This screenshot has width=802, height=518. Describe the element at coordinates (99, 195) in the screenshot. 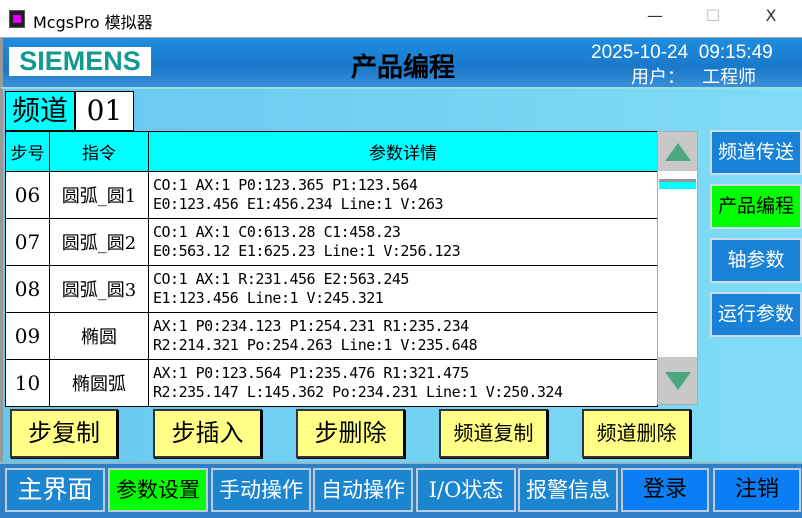

I see `command-cell: 圆弧_圆1` at that location.